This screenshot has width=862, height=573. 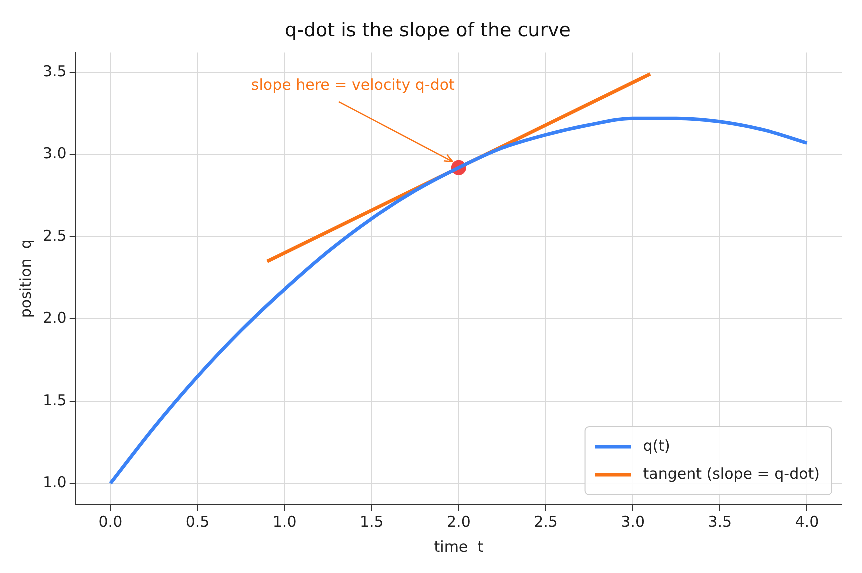 What do you see at coordinates (54, 71) in the screenshot?
I see `y-tick-label: 3.5` at bounding box center [54, 71].